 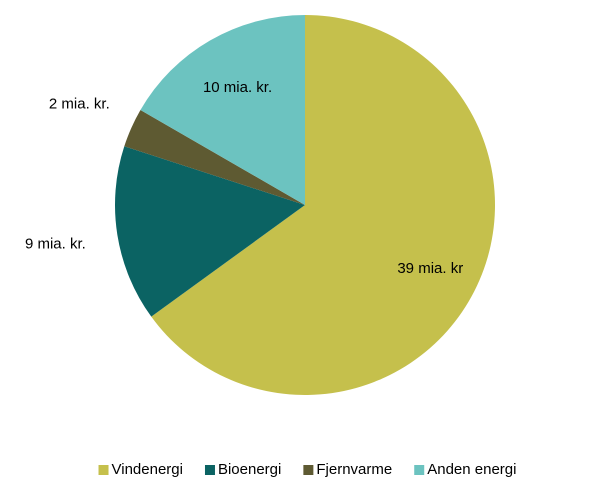 What do you see at coordinates (79, 104) in the screenshot?
I see `data-label: 2 mia. kr.` at bounding box center [79, 104].